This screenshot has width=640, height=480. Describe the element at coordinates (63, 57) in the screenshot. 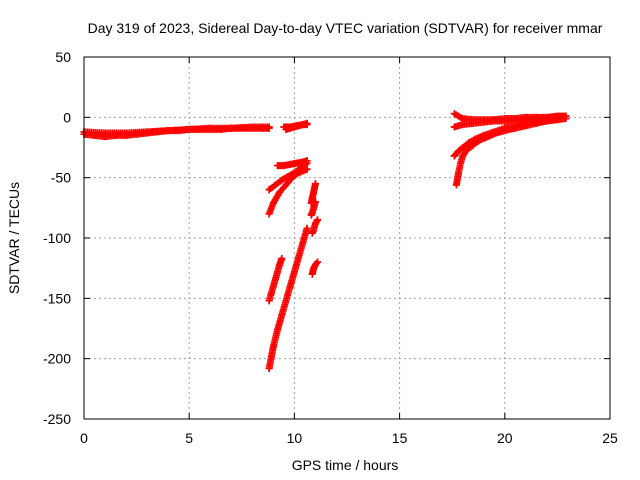

I see `y-tick-label: 50` at that location.